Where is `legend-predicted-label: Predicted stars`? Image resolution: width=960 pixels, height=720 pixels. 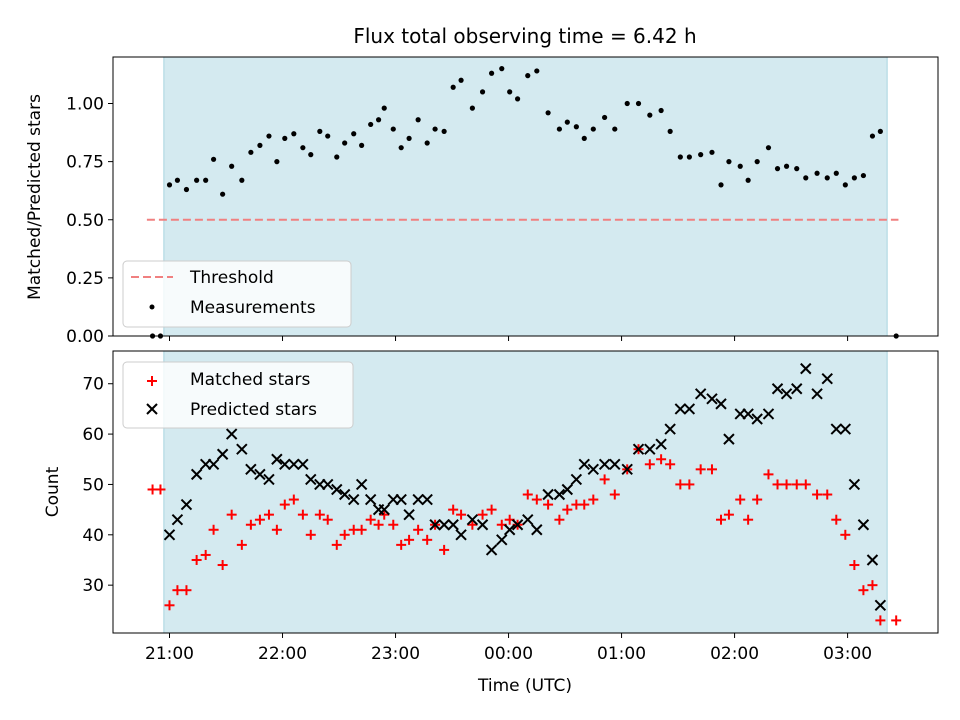 legend-predicted-label: Predicted stars is located at coordinates (253, 410).